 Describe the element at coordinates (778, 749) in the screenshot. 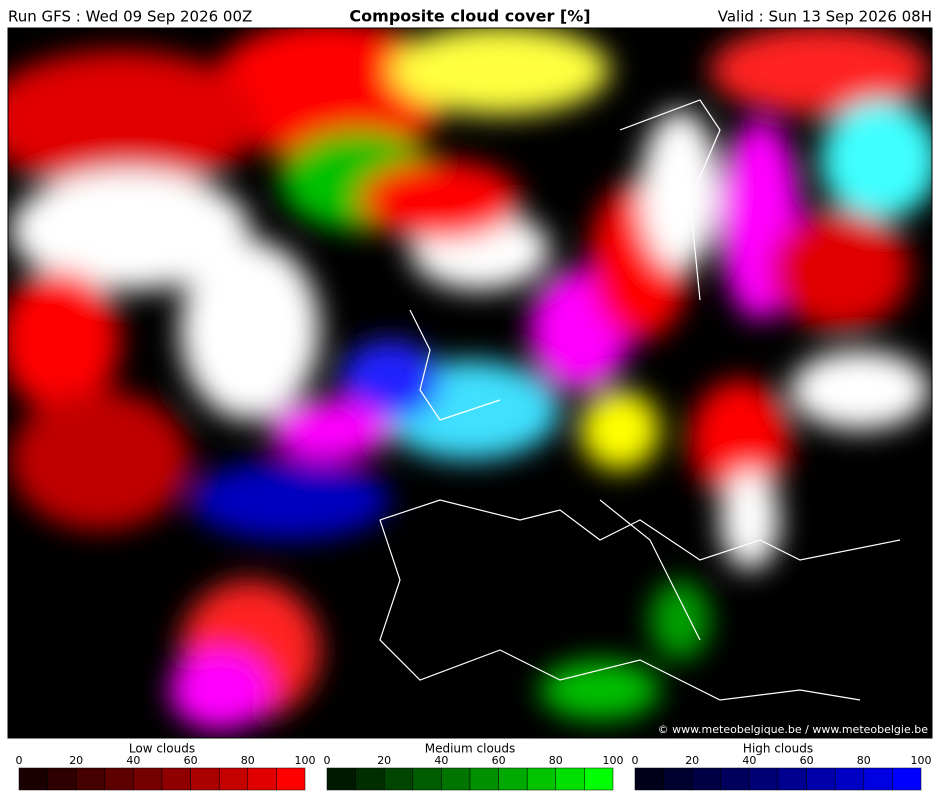

I see `colorbar-title: High clouds` at that location.